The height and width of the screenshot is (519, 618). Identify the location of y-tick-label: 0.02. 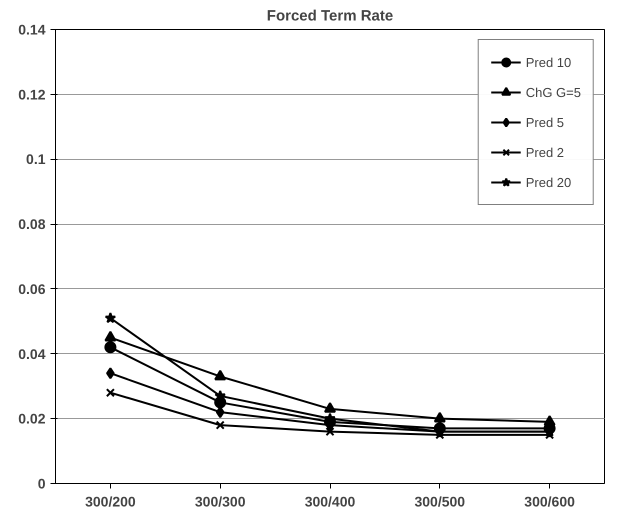
(32, 418).